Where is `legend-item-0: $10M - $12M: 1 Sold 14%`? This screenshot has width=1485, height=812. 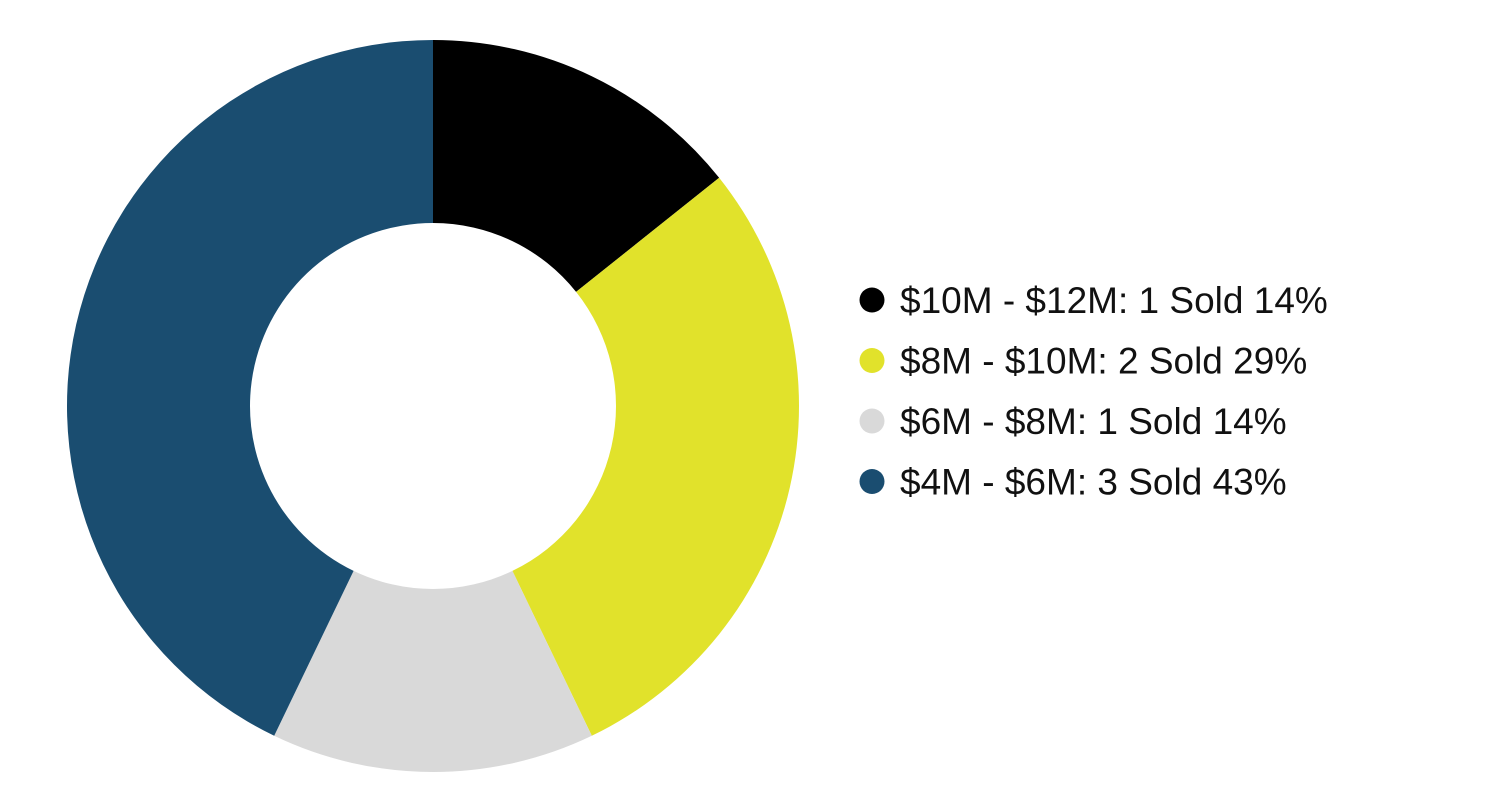 legend-item-0: $10M - $12M: 1 Sold 14% is located at coordinates (1093, 300).